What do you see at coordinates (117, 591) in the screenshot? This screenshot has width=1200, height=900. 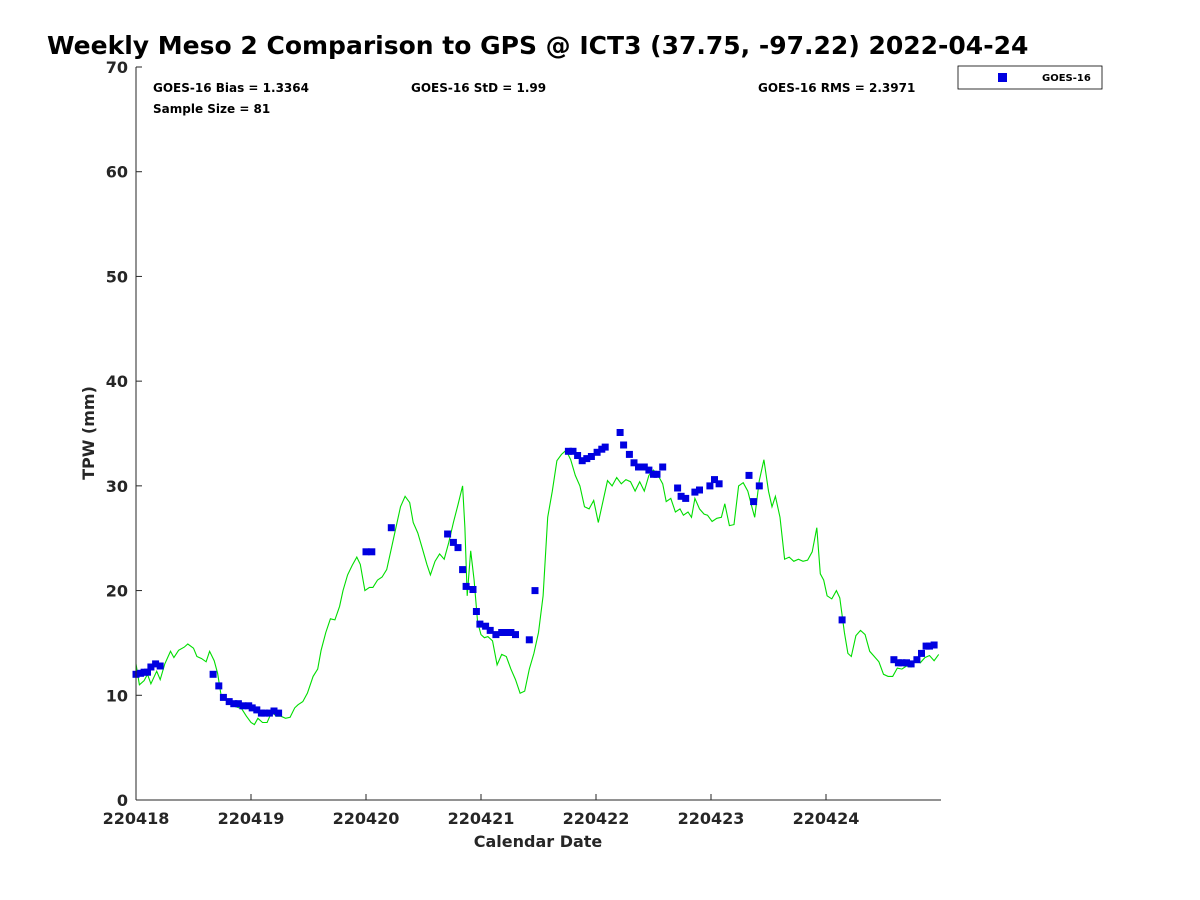 I see `y-tick-label-2: 20` at bounding box center [117, 591].